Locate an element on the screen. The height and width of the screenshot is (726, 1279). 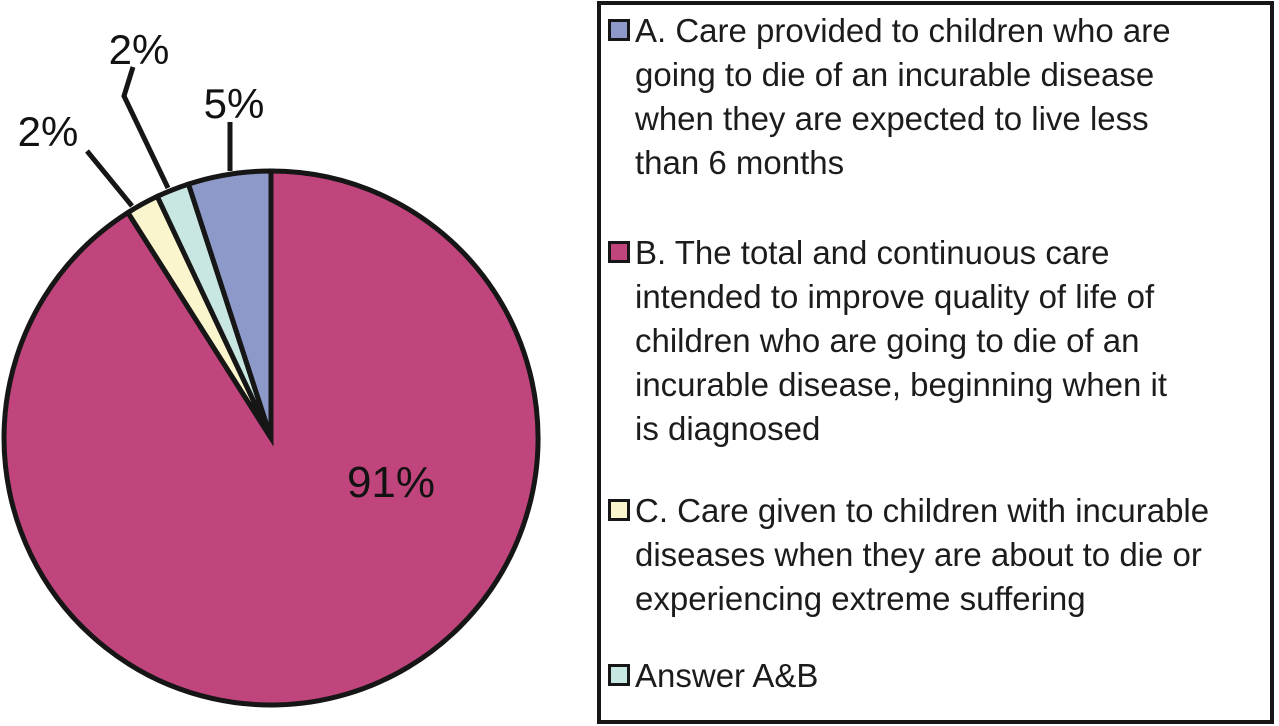
legend-text-line: when they are expected to live less is located at coordinates (892, 118).